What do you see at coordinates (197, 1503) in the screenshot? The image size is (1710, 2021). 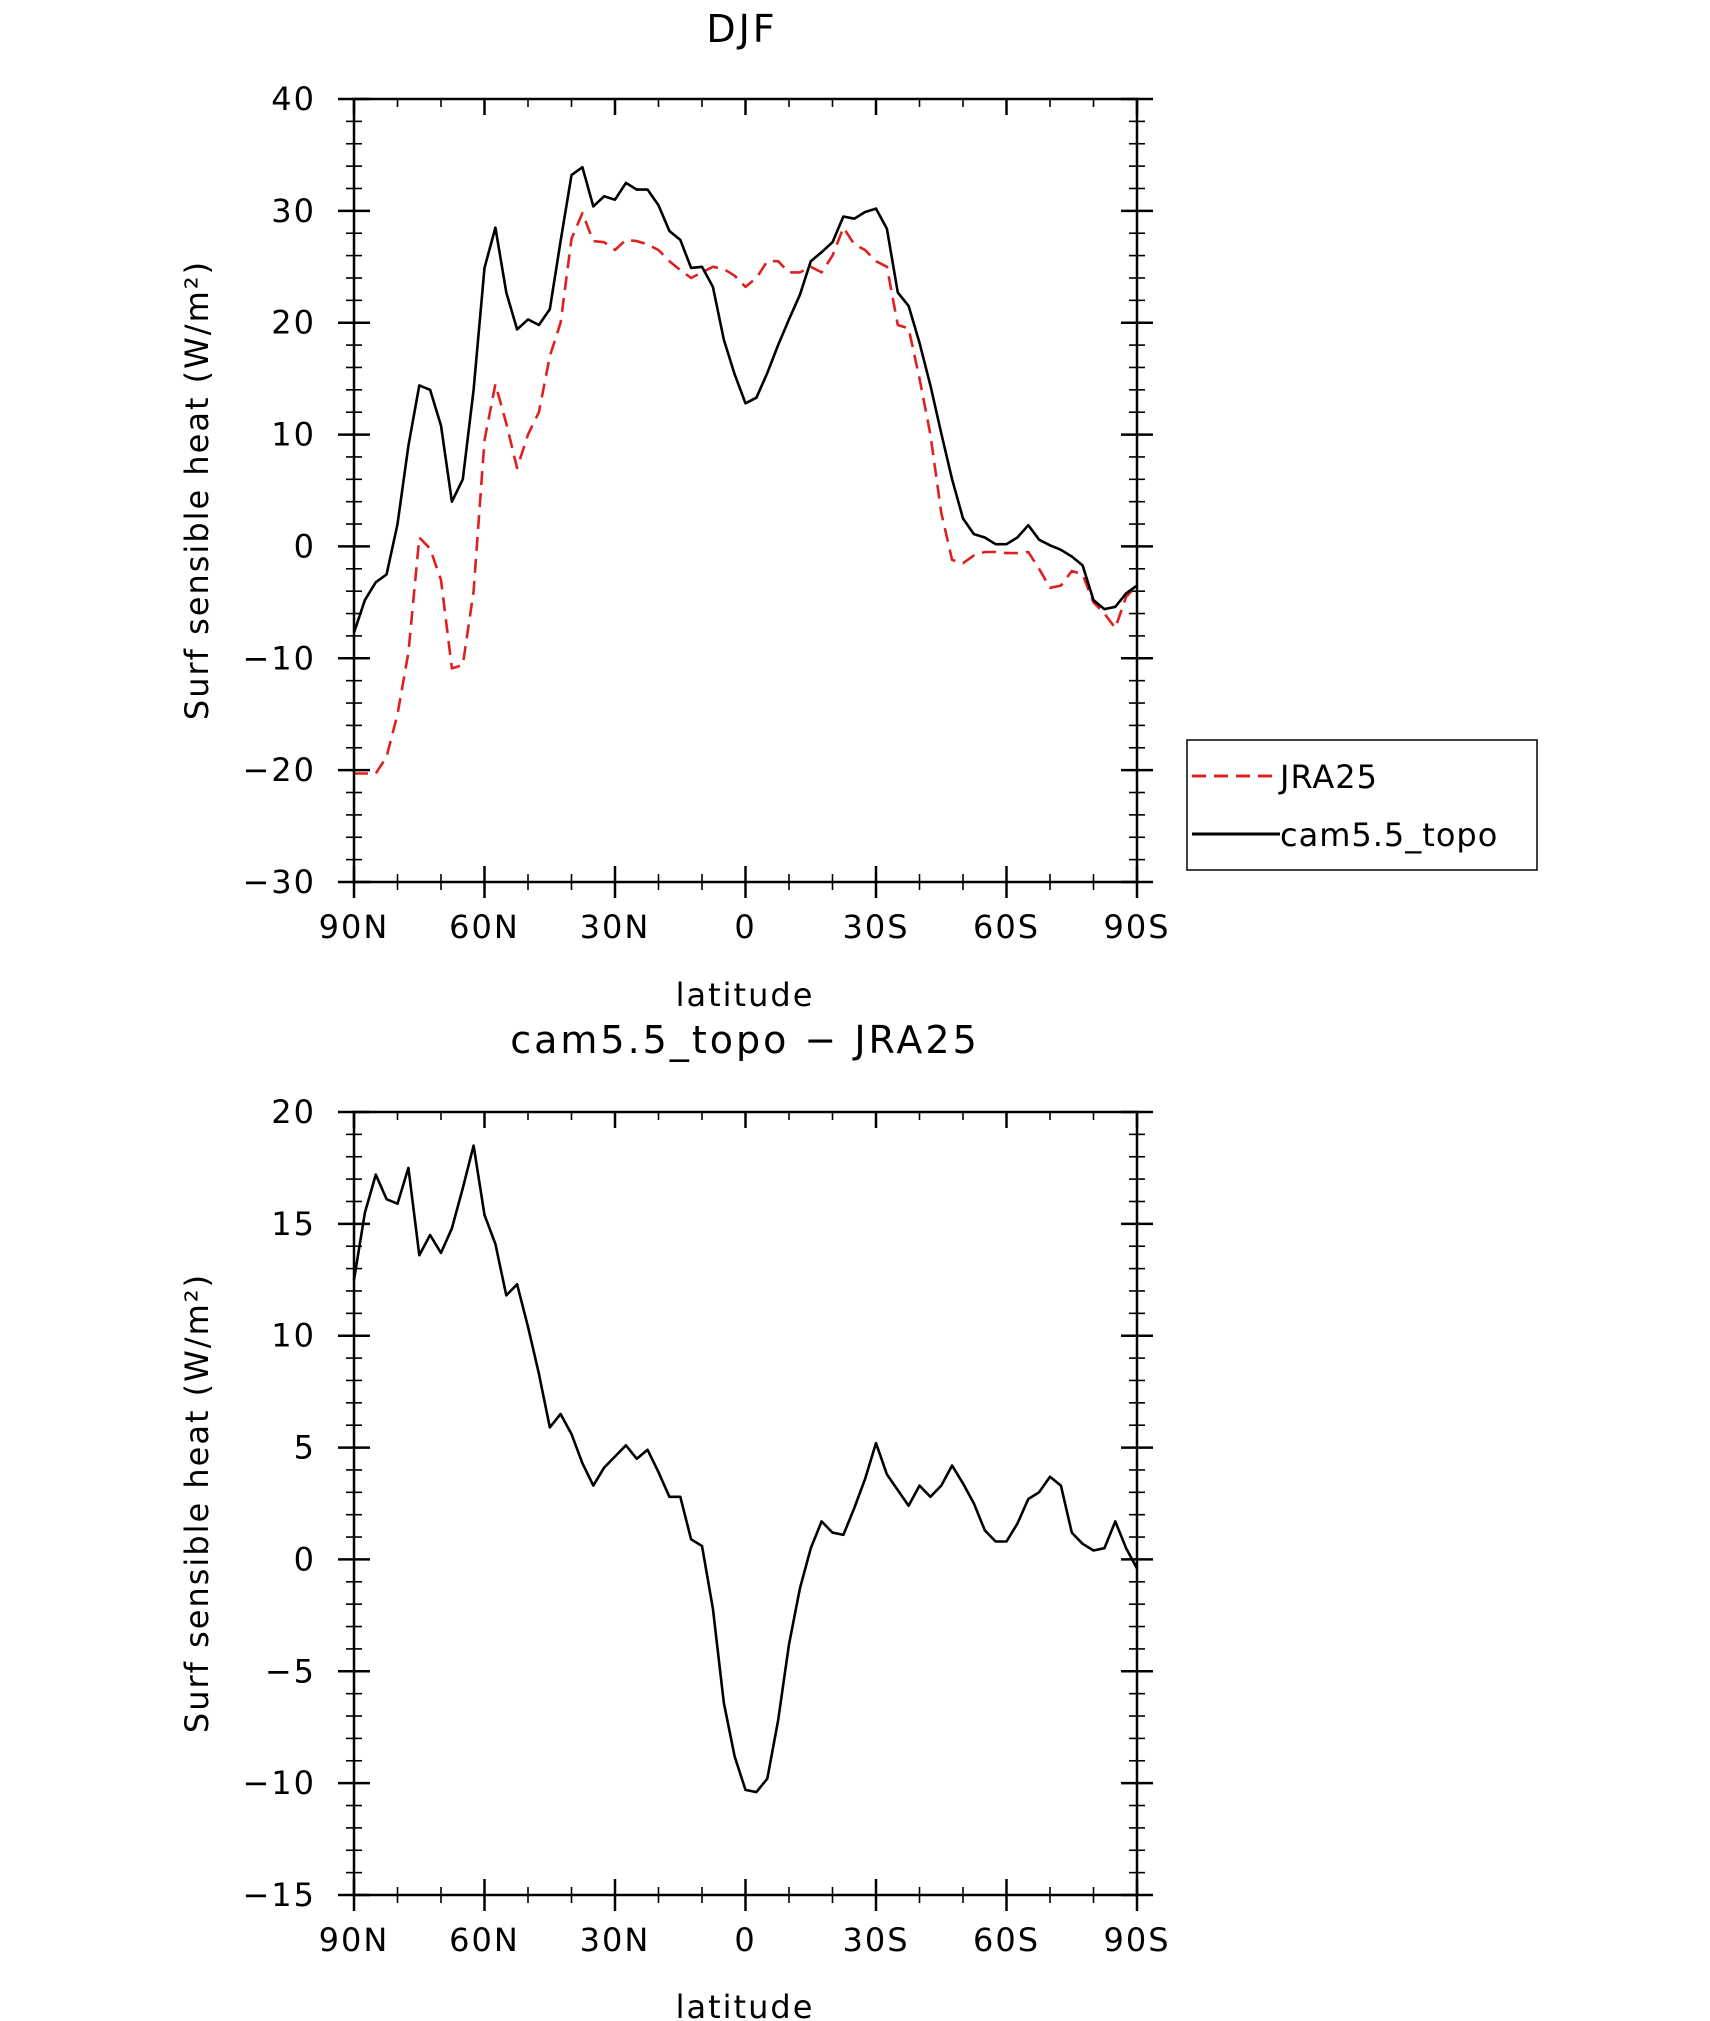 I see `bottom-chart-y-axis-label: Surf sensible heat (W/m²)` at bounding box center [197, 1503].